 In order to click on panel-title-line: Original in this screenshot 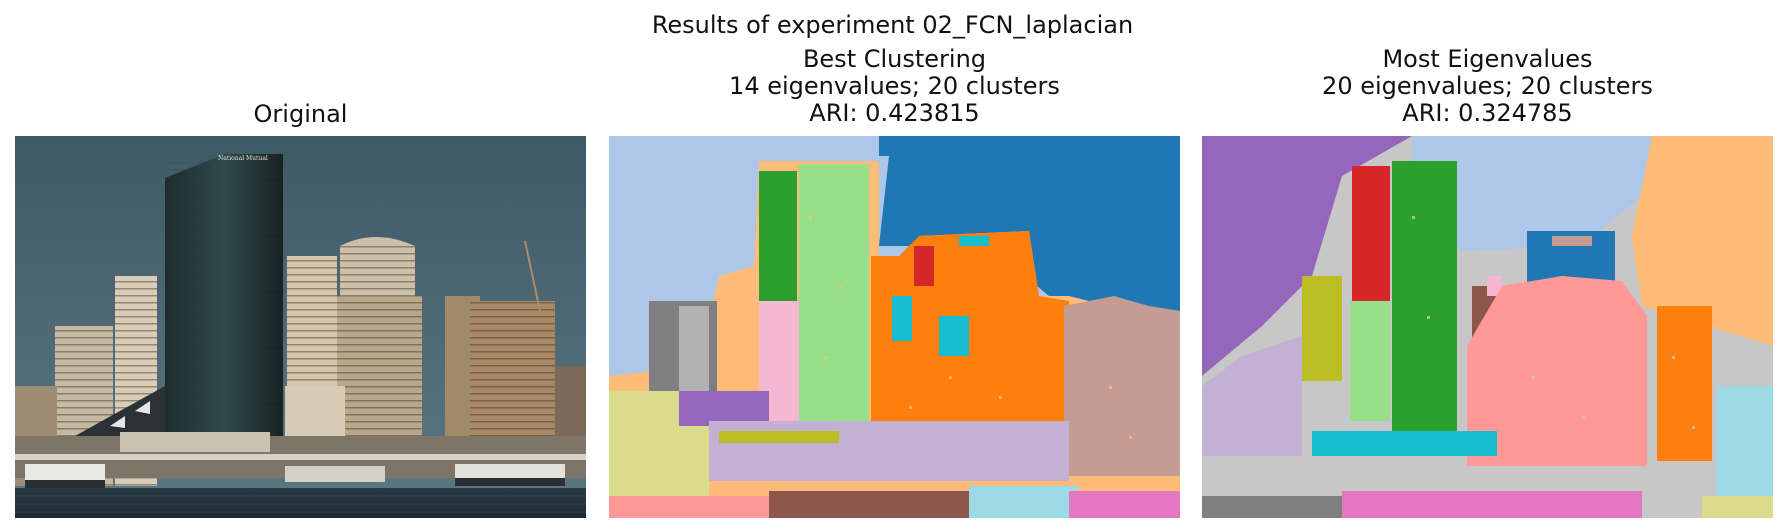, I will do `click(300, 114)`.